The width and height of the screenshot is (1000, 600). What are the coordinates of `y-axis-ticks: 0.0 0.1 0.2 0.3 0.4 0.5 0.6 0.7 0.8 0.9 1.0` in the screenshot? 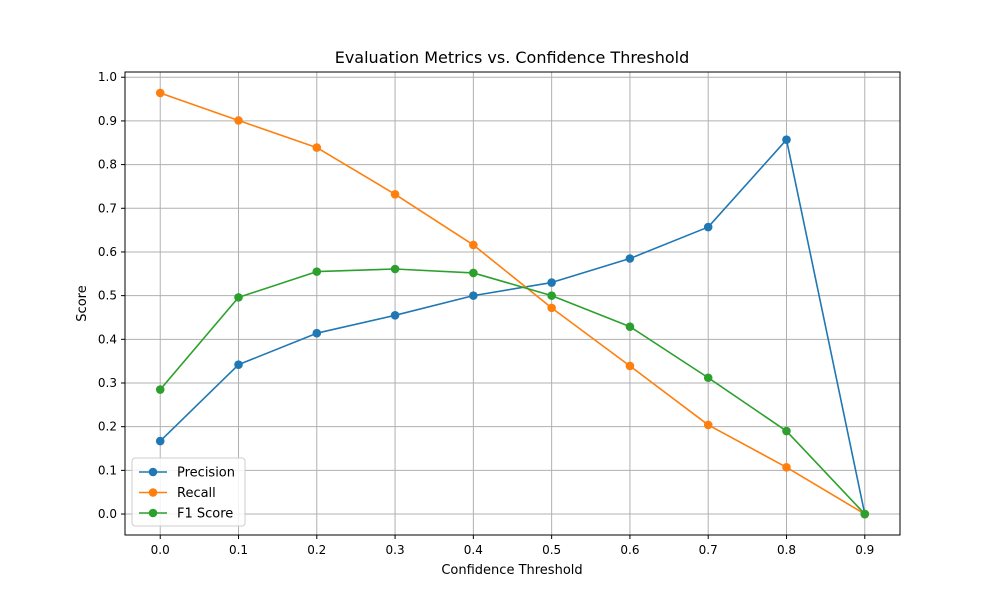 It's located at (111, 295).